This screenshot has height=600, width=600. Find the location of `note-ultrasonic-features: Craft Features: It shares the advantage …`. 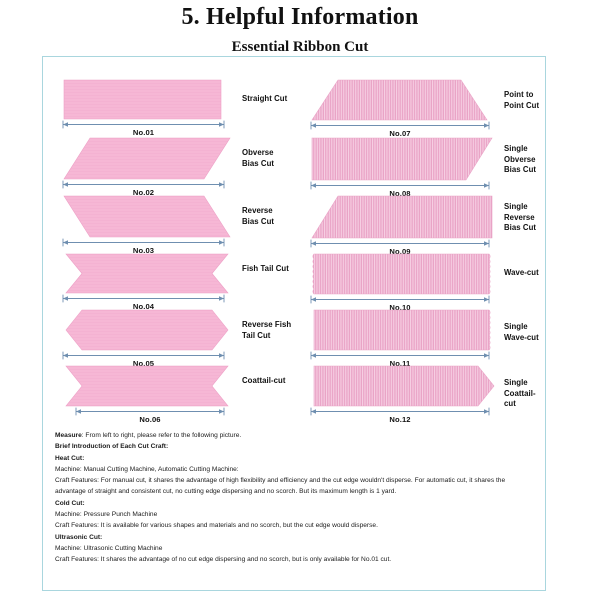

note-ultrasonic-features: Craft Features: It shares the advantage … is located at coordinates (223, 560).